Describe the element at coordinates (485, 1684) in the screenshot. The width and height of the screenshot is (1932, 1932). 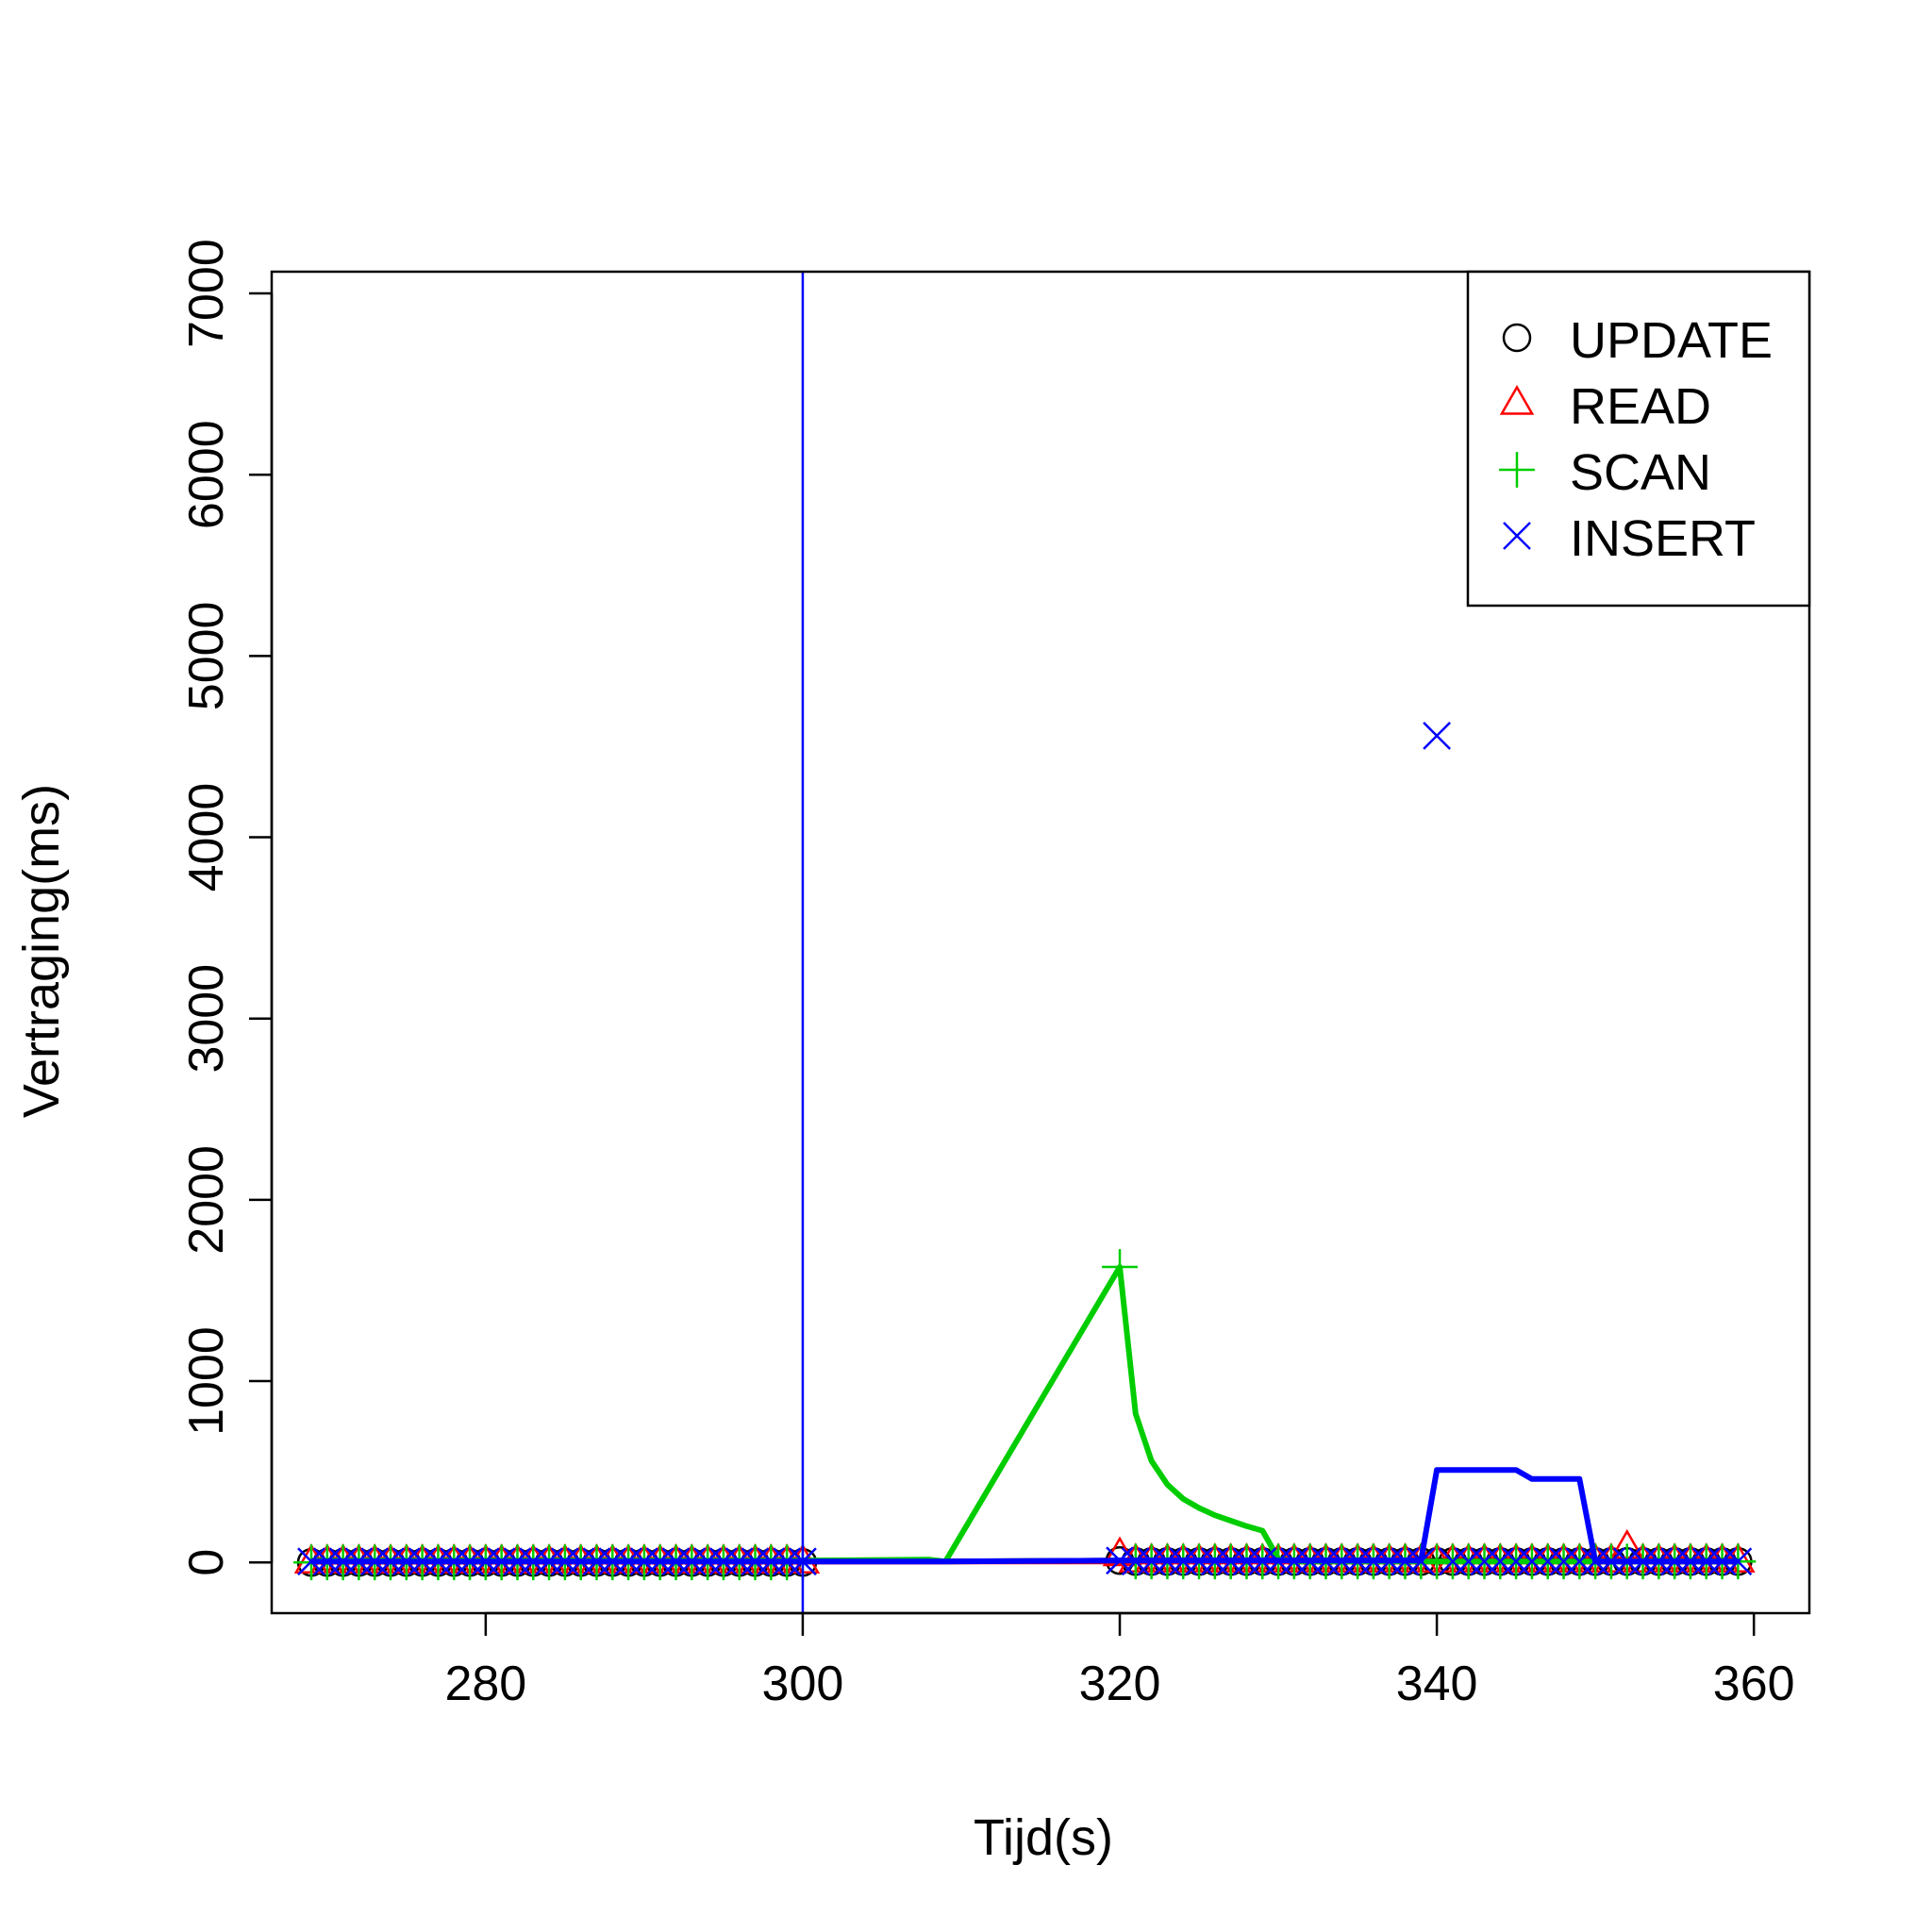
I see `x-tick-label: 280` at that location.